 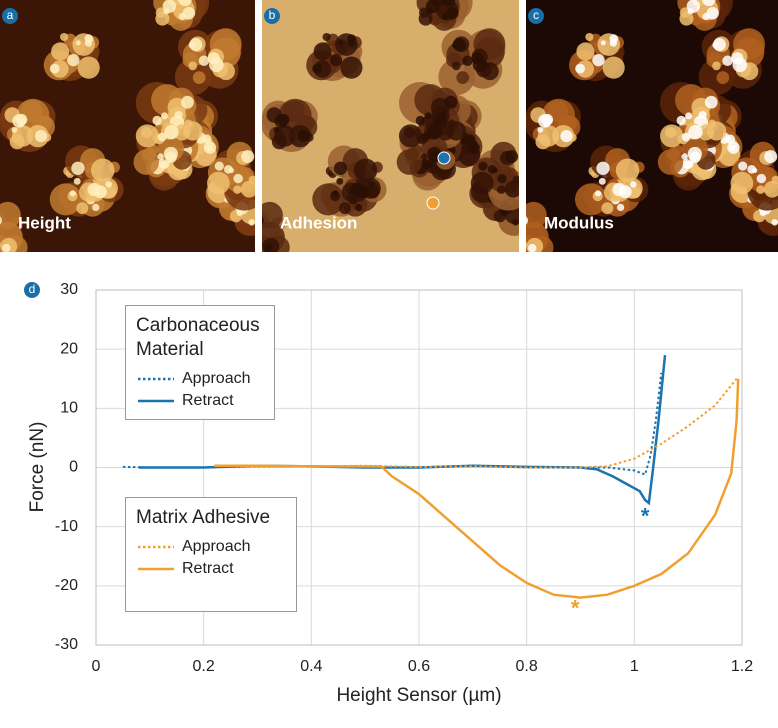 What do you see at coordinates (44, 222) in the screenshot?
I see `panel-label: Height` at bounding box center [44, 222].